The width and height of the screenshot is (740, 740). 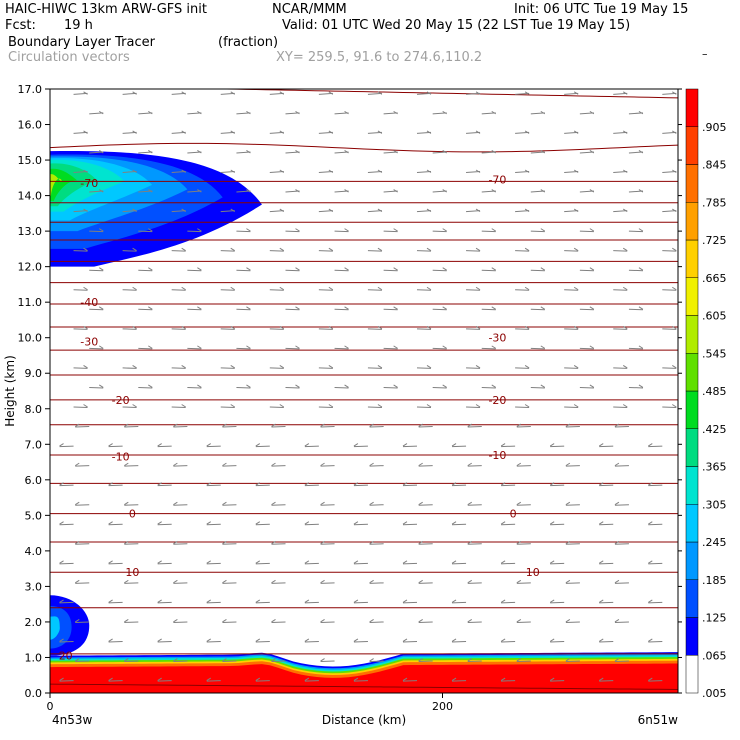 What do you see at coordinates (513, 514) in the screenshot?
I see `contour-label: 0` at bounding box center [513, 514].